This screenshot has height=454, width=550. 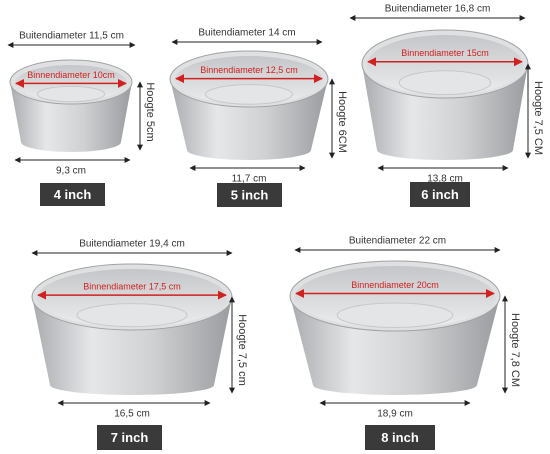 I want to click on inner-label: Binnendiameter 20cm, so click(x=395, y=285).